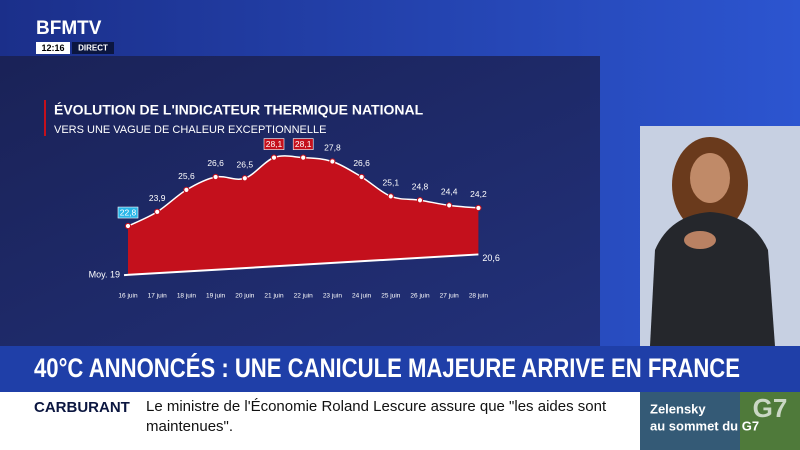  I want to click on live-box, so click(93, 48).